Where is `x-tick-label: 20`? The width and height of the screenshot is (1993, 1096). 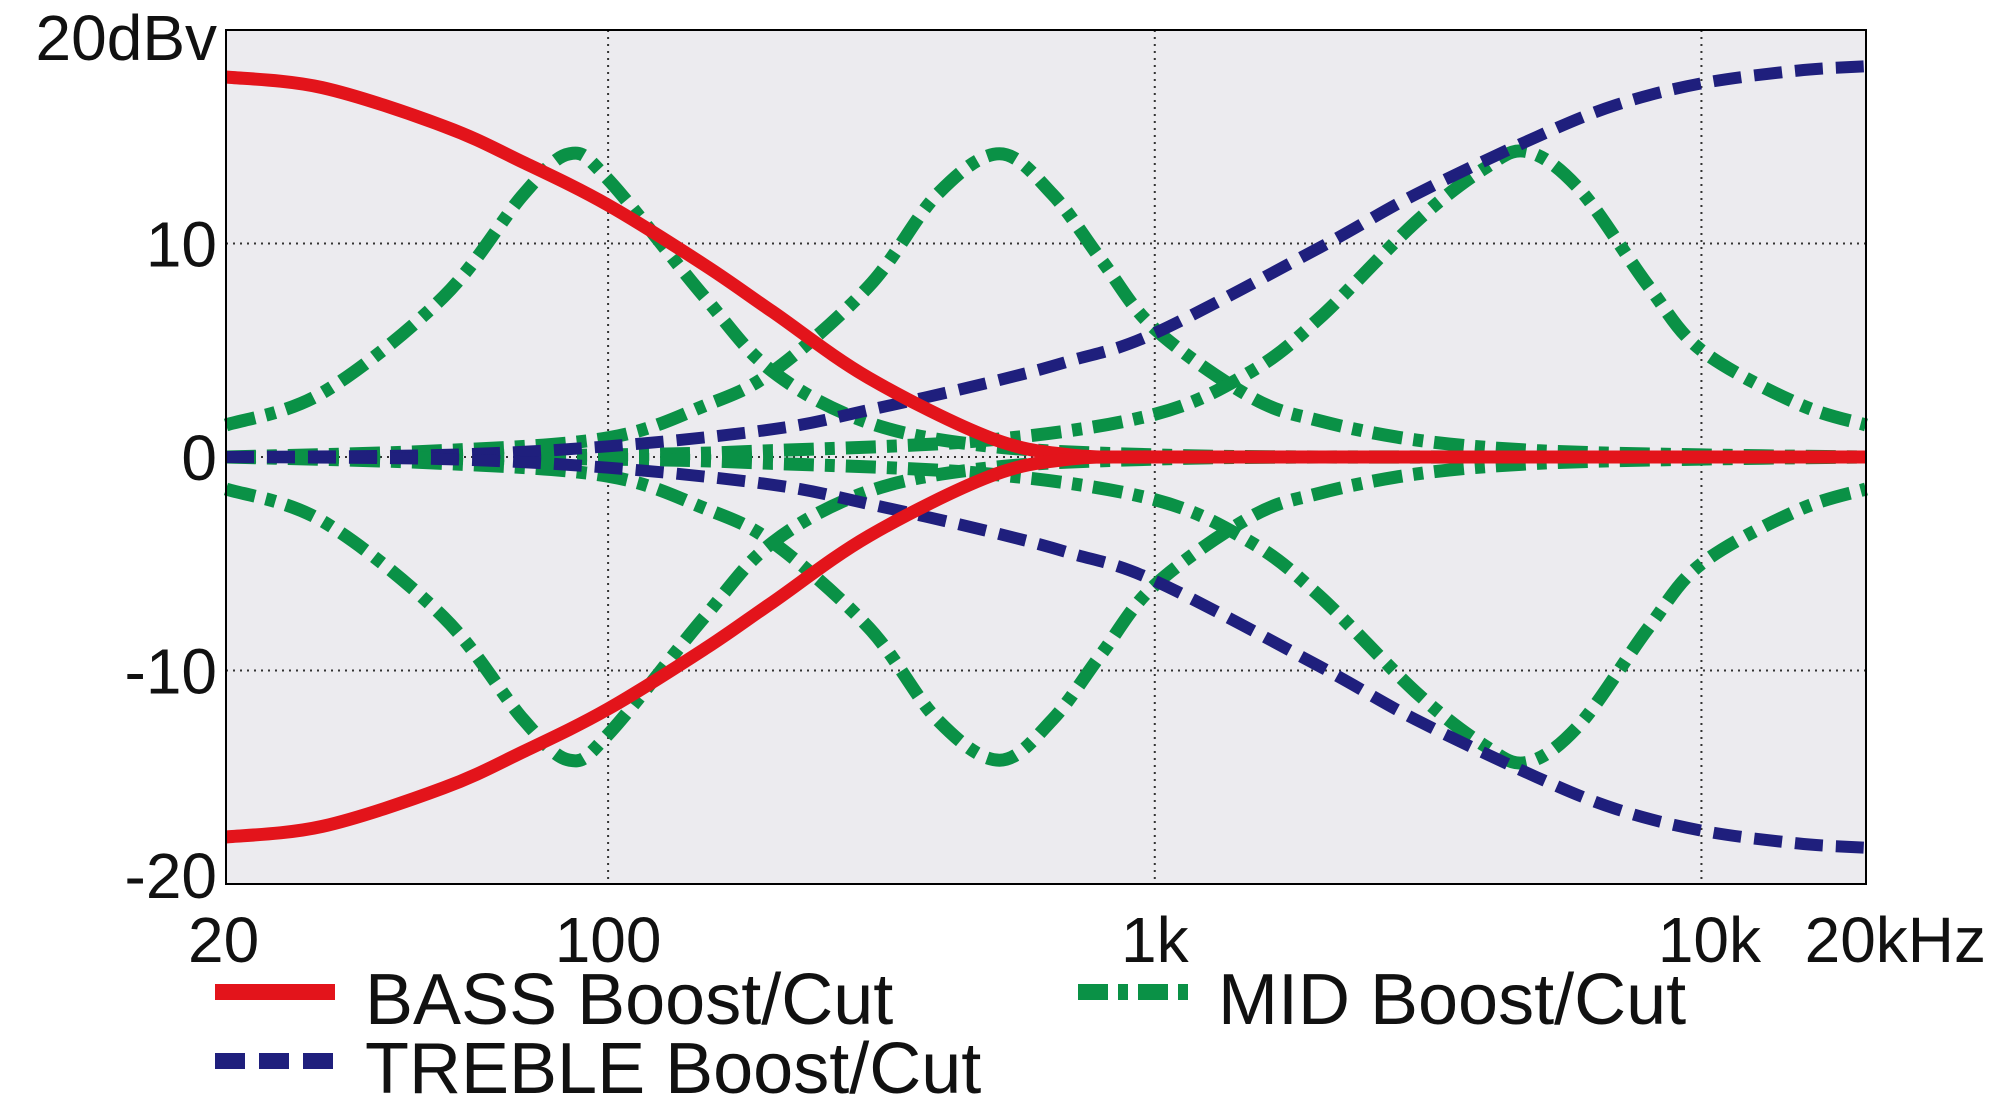
x-tick-label: 20 is located at coordinates (223, 940).